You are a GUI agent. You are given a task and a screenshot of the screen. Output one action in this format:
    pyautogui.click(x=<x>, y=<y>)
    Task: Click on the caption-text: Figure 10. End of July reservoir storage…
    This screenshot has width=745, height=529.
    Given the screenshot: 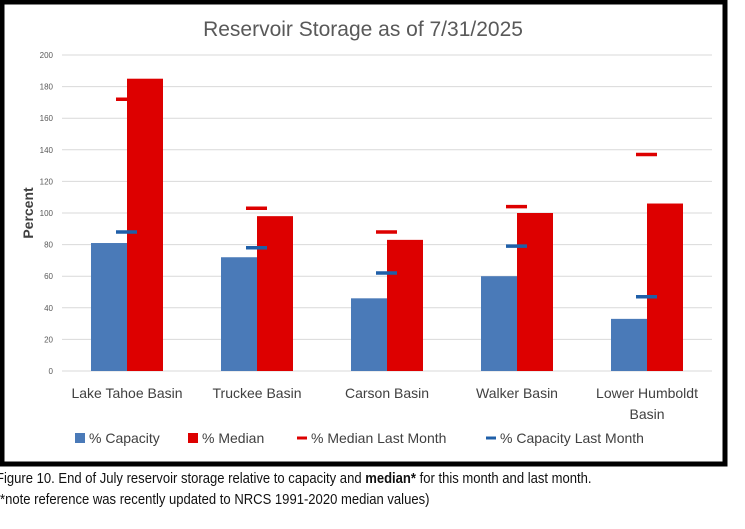 What is the action you would take?
    pyautogui.click(x=183, y=479)
    